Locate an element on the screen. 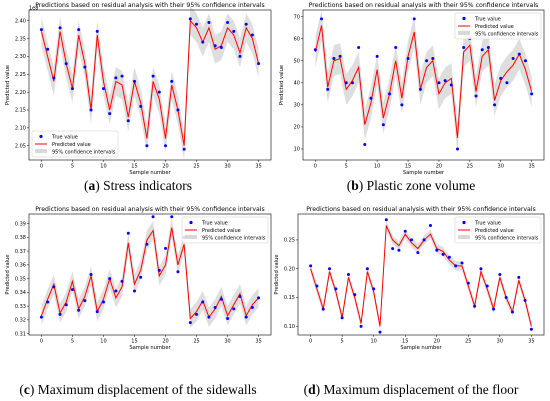 This screenshot has height=401, width=550. y-tick-label: 2.05 is located at coordinates (20, 146).